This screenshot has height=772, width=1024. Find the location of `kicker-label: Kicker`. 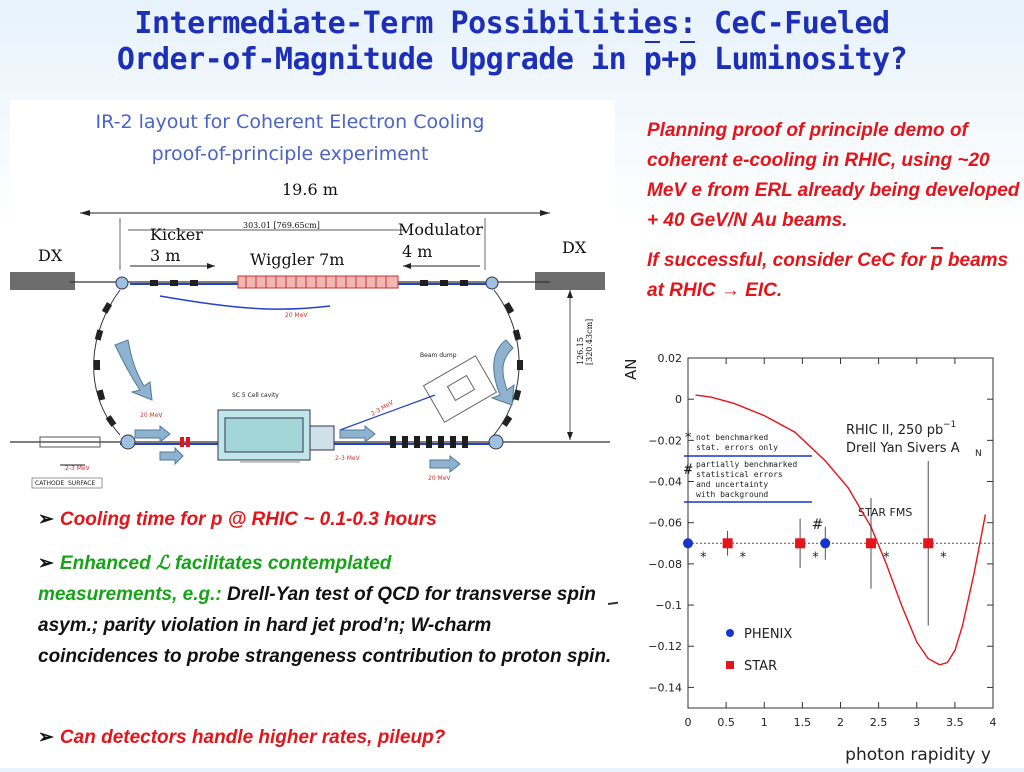

kicker-label: Kicker is located at coordinates (176, 234).